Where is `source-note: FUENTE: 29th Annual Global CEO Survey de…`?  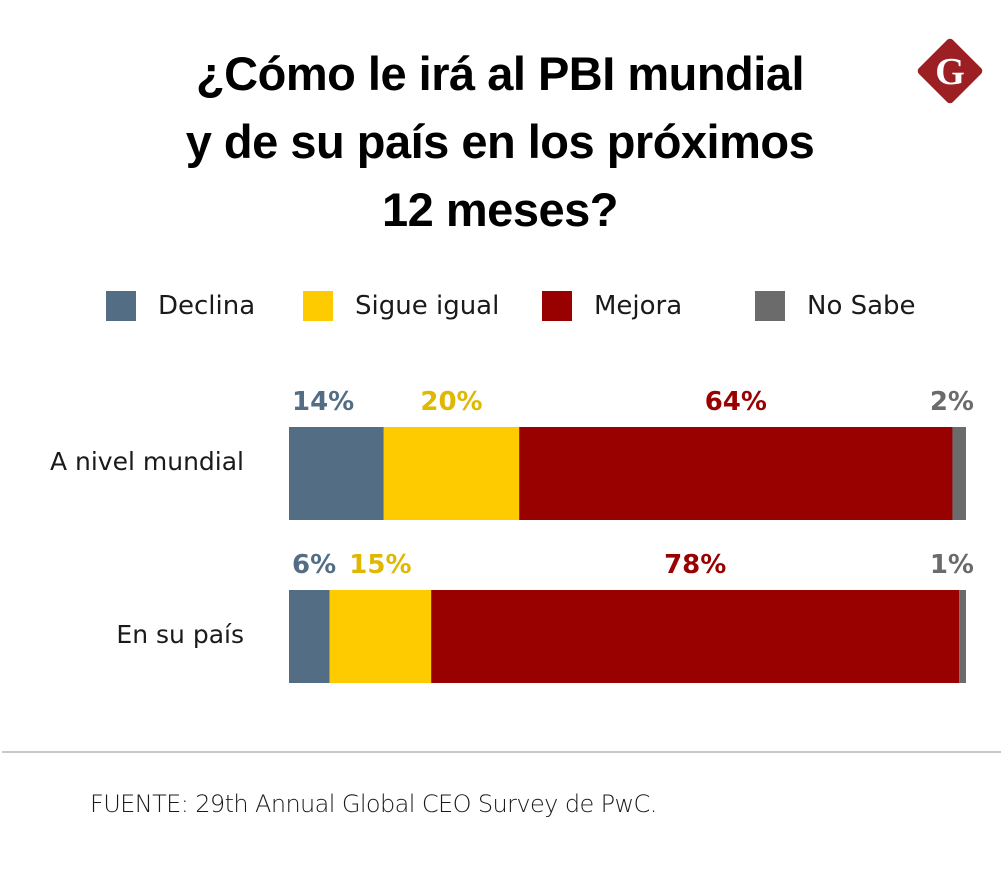 source-note: FUENTE: 29th Annual Global CEO Survey de… is located at coordinates (373, 804).